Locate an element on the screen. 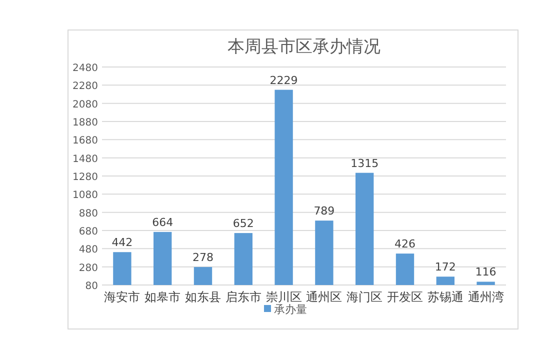 This screenshot has width=542, height=359. y-tick-label: 2480 is located at coordinates (85, 68).